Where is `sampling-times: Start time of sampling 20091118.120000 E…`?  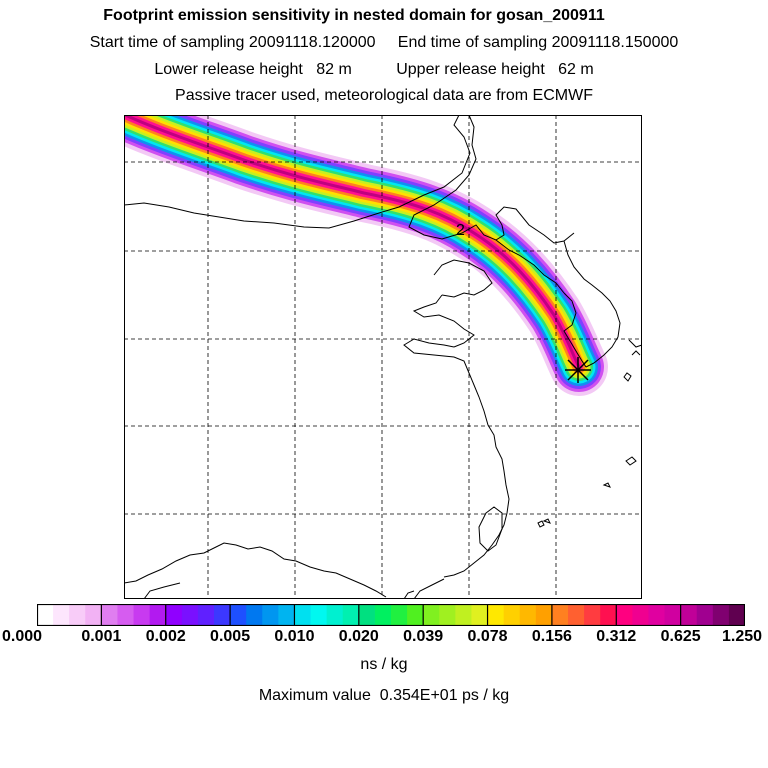
sampling-times: Start time of sampling 20091118.120000 E… is located at coordinates (384, 42).